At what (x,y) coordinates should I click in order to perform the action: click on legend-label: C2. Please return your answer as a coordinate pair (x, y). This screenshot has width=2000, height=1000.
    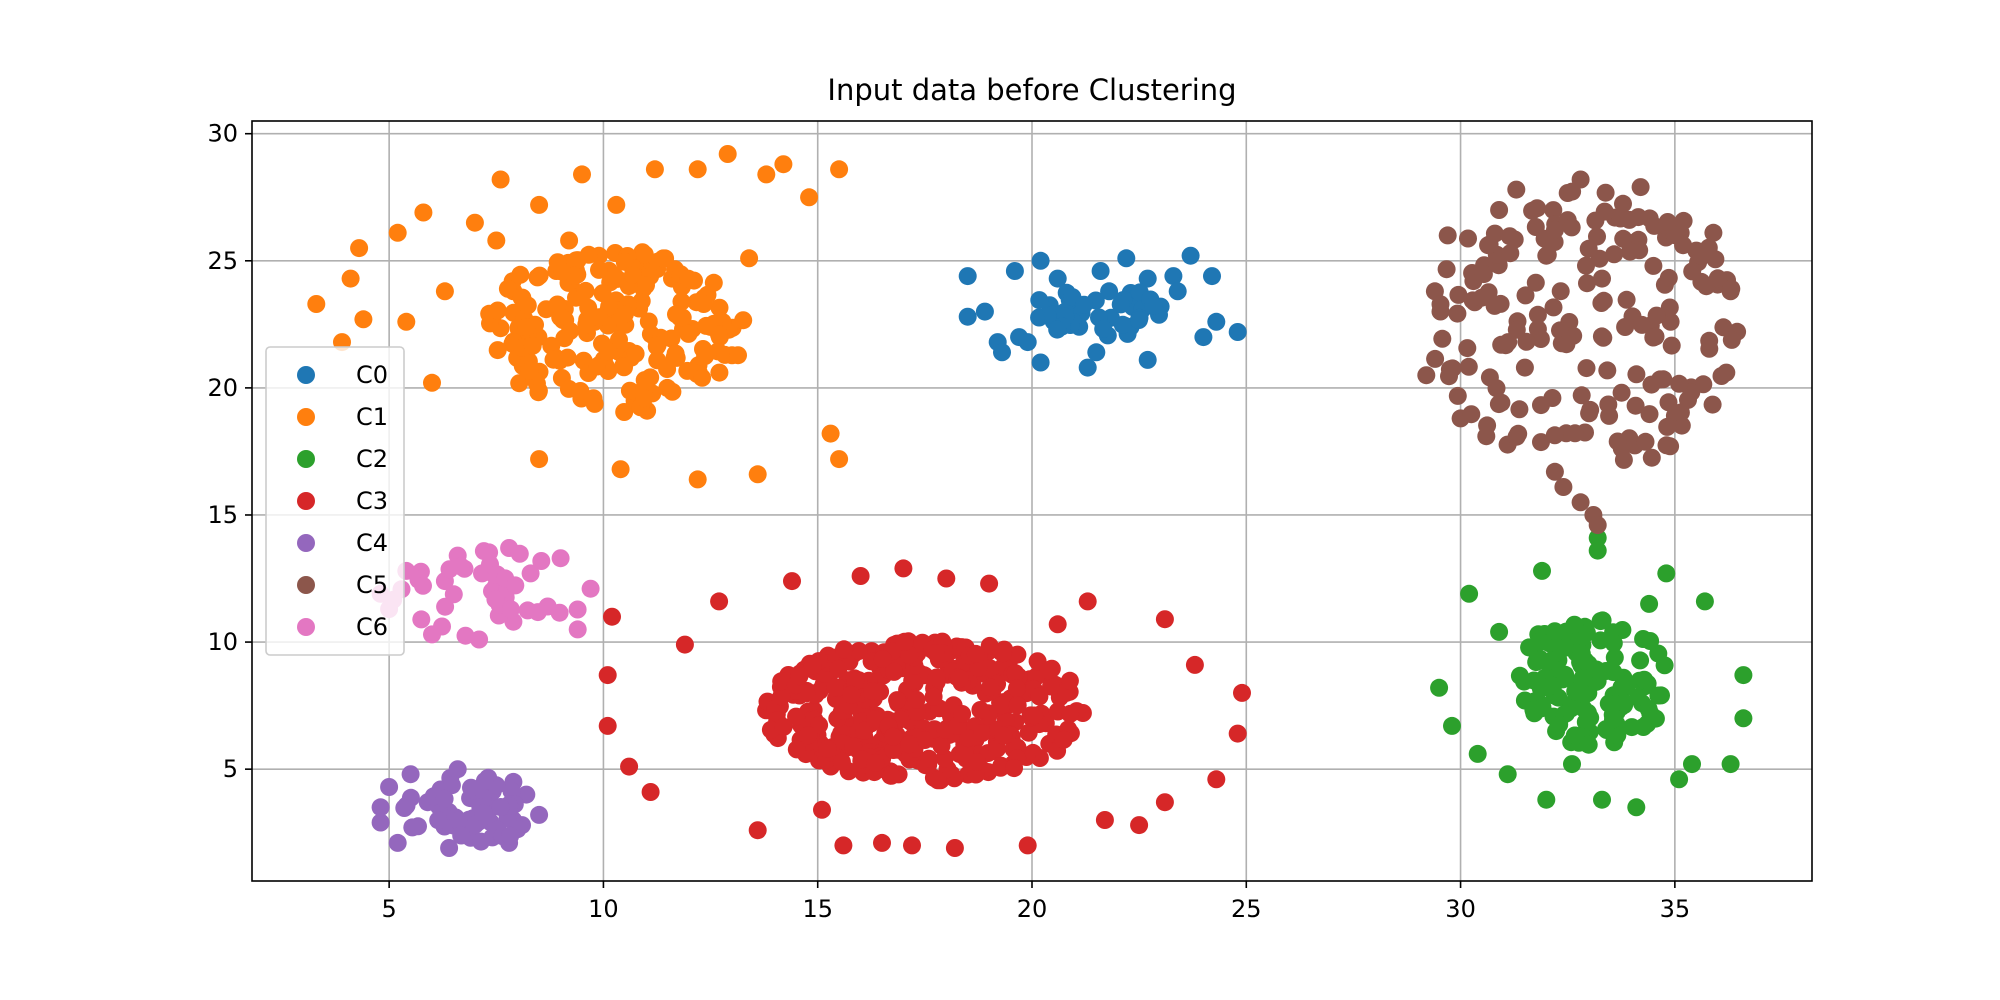
    Looking at the image, I should click on (372, 459).